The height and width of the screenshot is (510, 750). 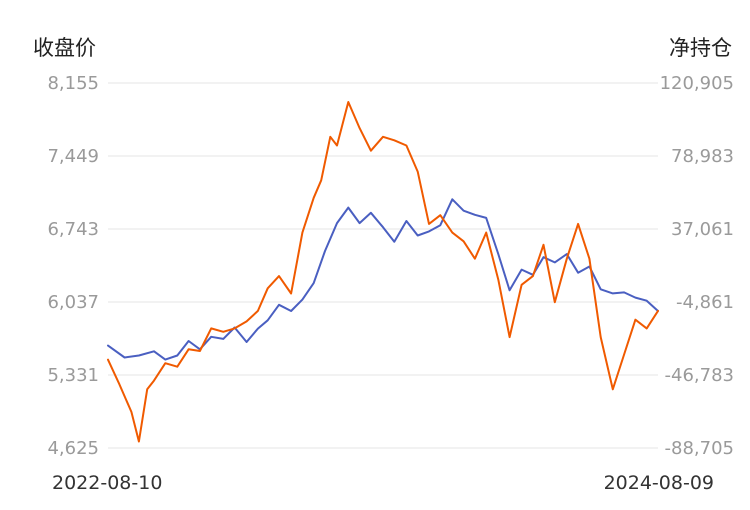 I want to click on left-tick-label: 4,625, so click(x=73, y=448).